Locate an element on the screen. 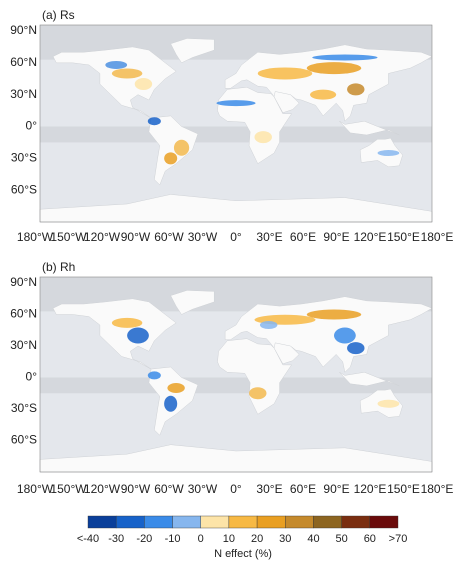 This screenshot has height=569, width=474. lon-label: 180°E is located at coordinates (437, 237).